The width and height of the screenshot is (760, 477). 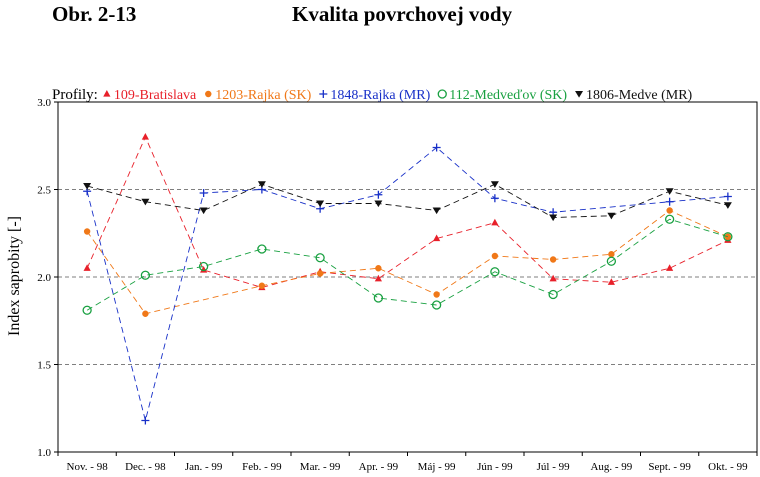 What do you see at coordinates (88, 467) in the screenshot?
I see `x-tick-label: Nov. - 98` at bounding box center [88, 467].